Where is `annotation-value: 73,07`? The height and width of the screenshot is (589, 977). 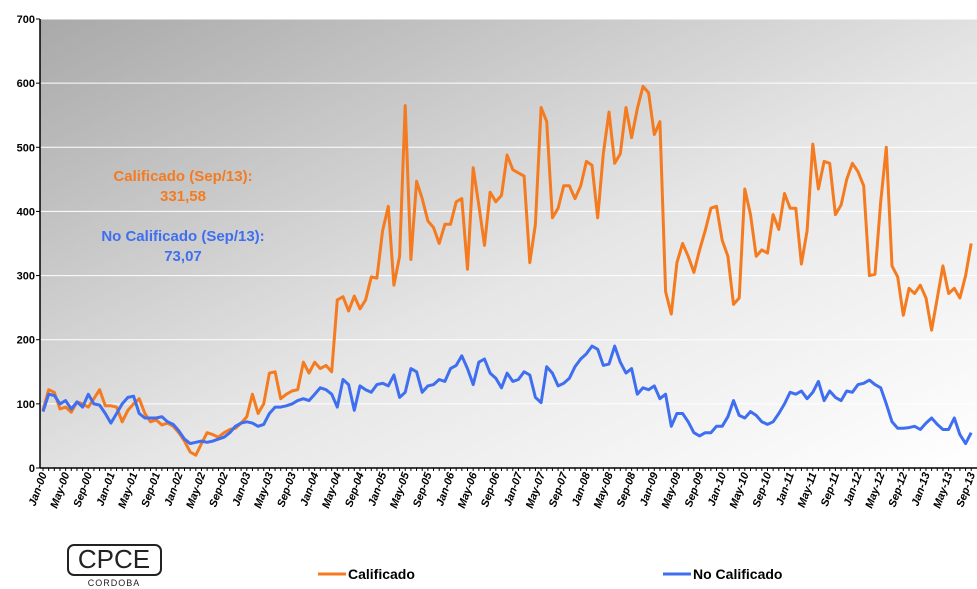 annotation-value: 73,07 is located at coordinates (183, 256).